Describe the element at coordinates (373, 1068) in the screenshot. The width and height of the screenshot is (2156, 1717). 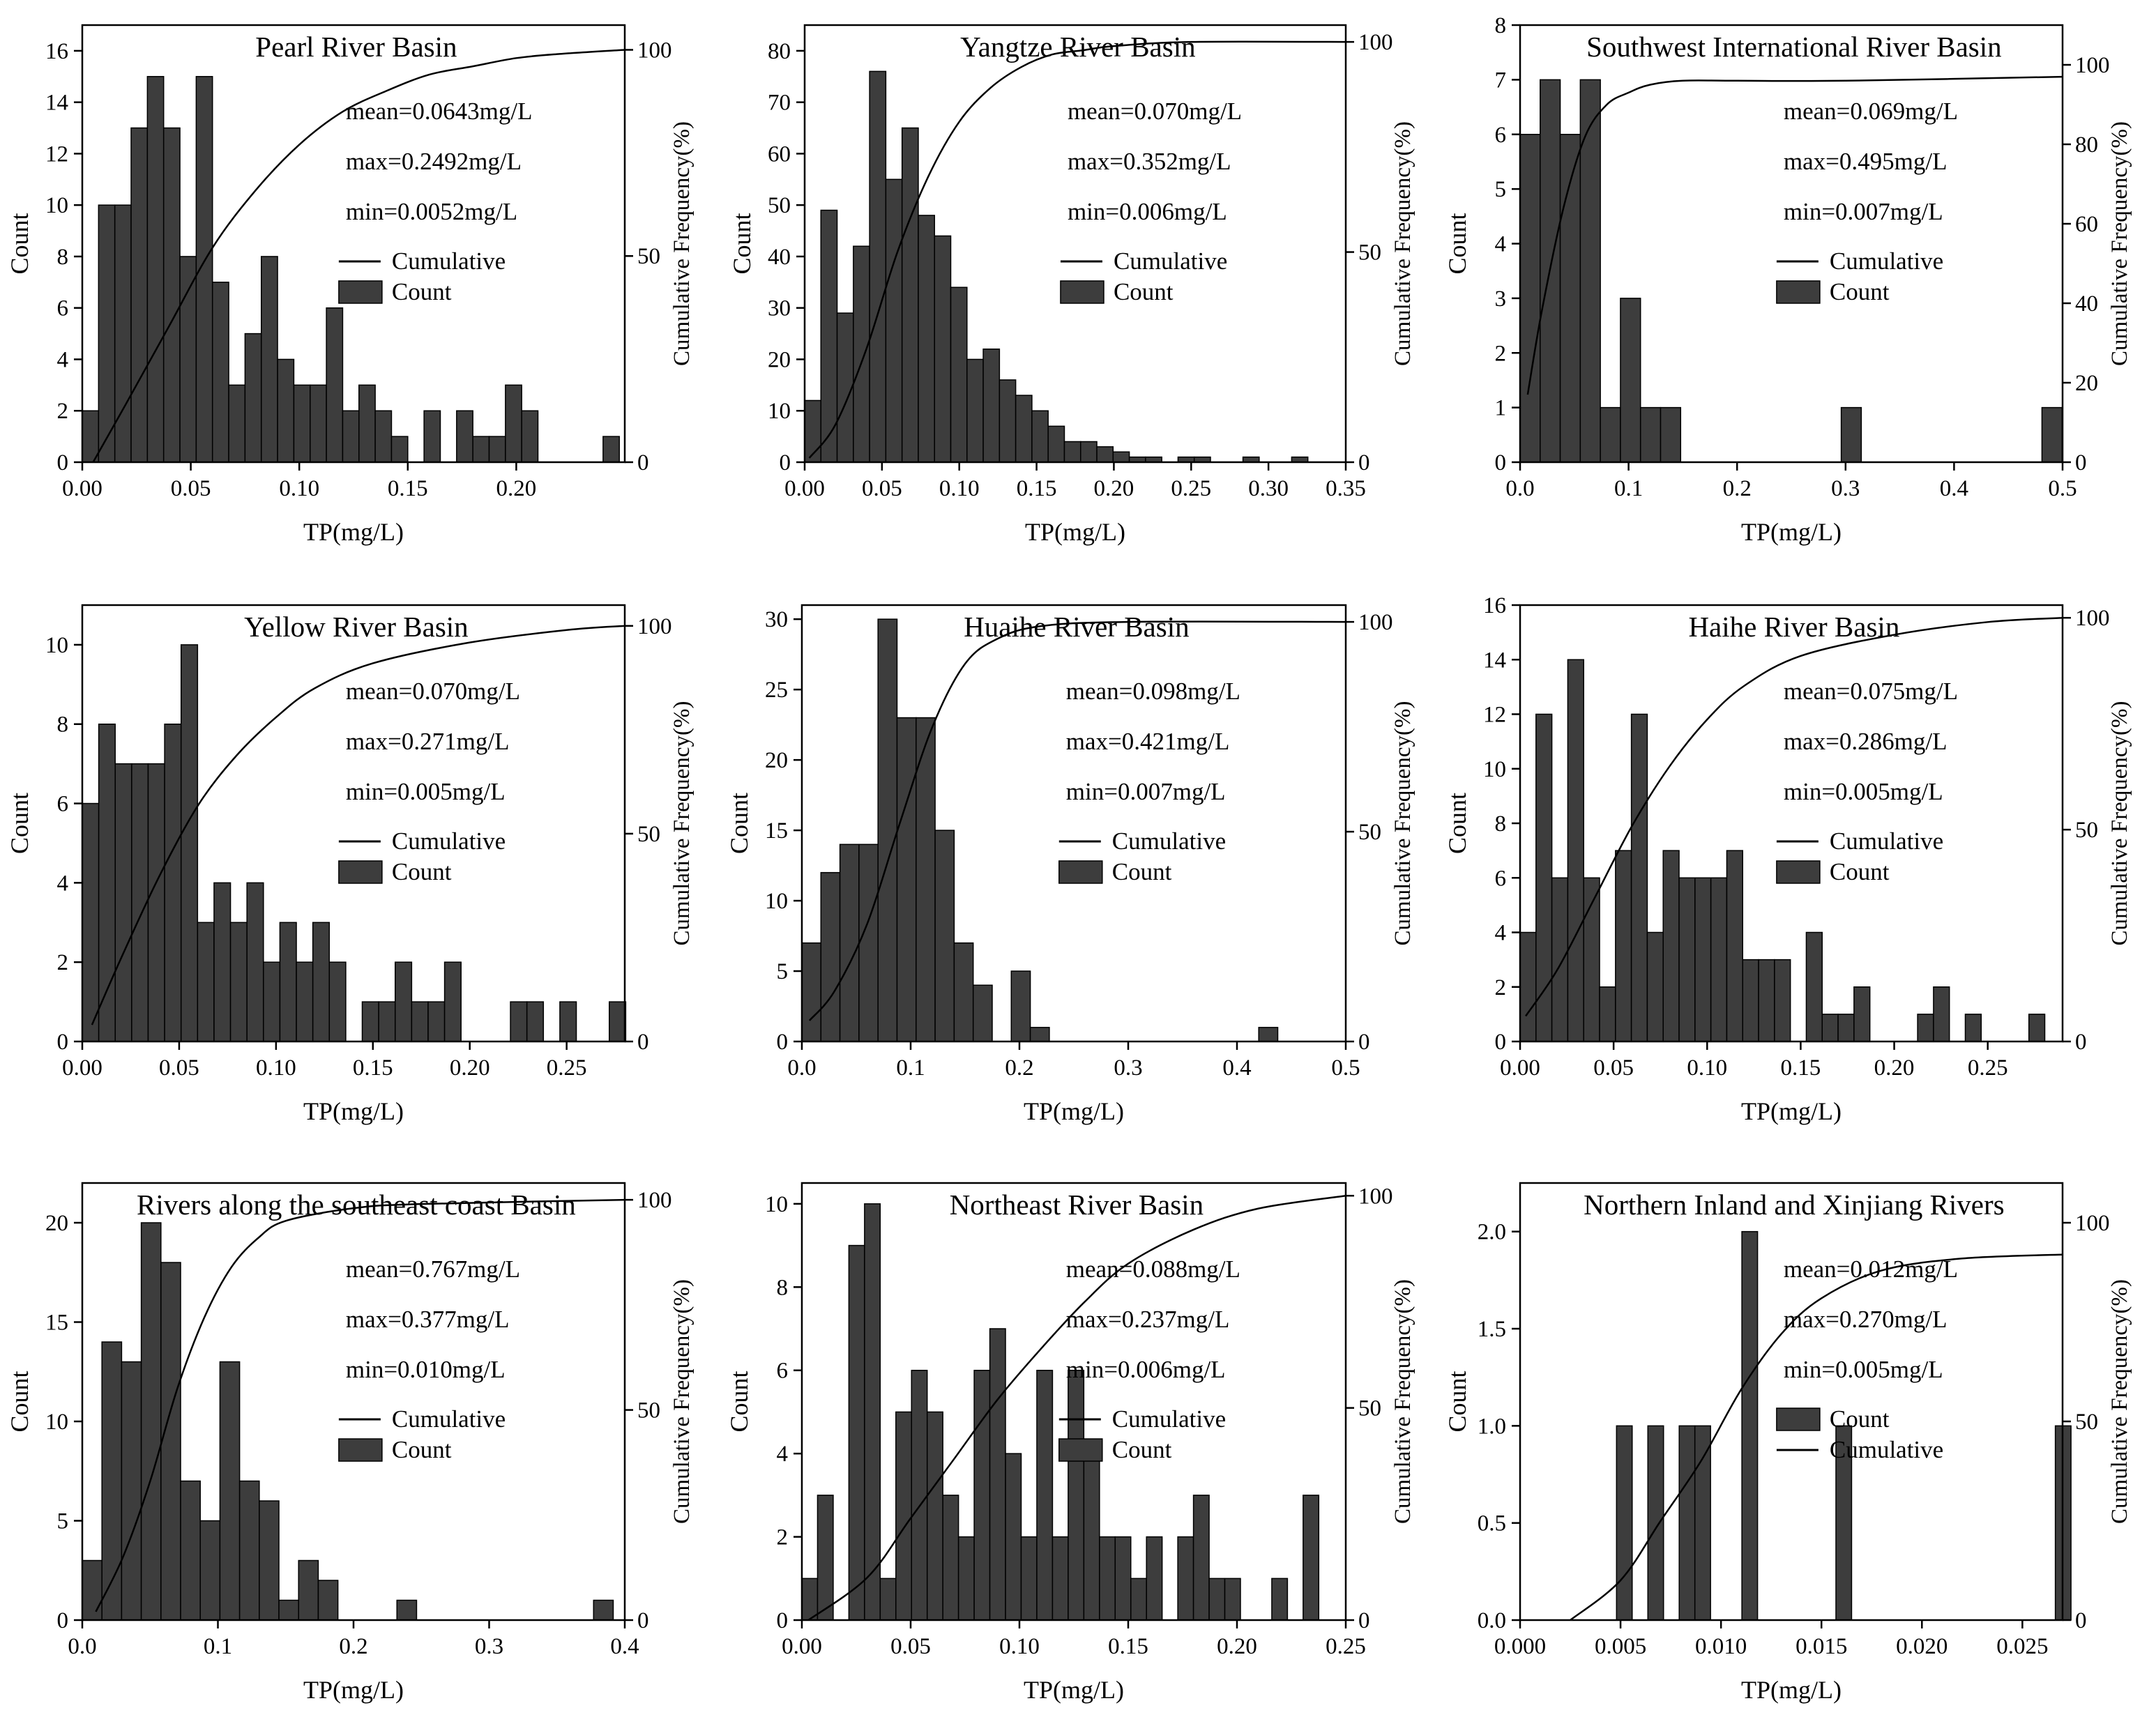
I see `x-tick-label: 0.15` at that location.